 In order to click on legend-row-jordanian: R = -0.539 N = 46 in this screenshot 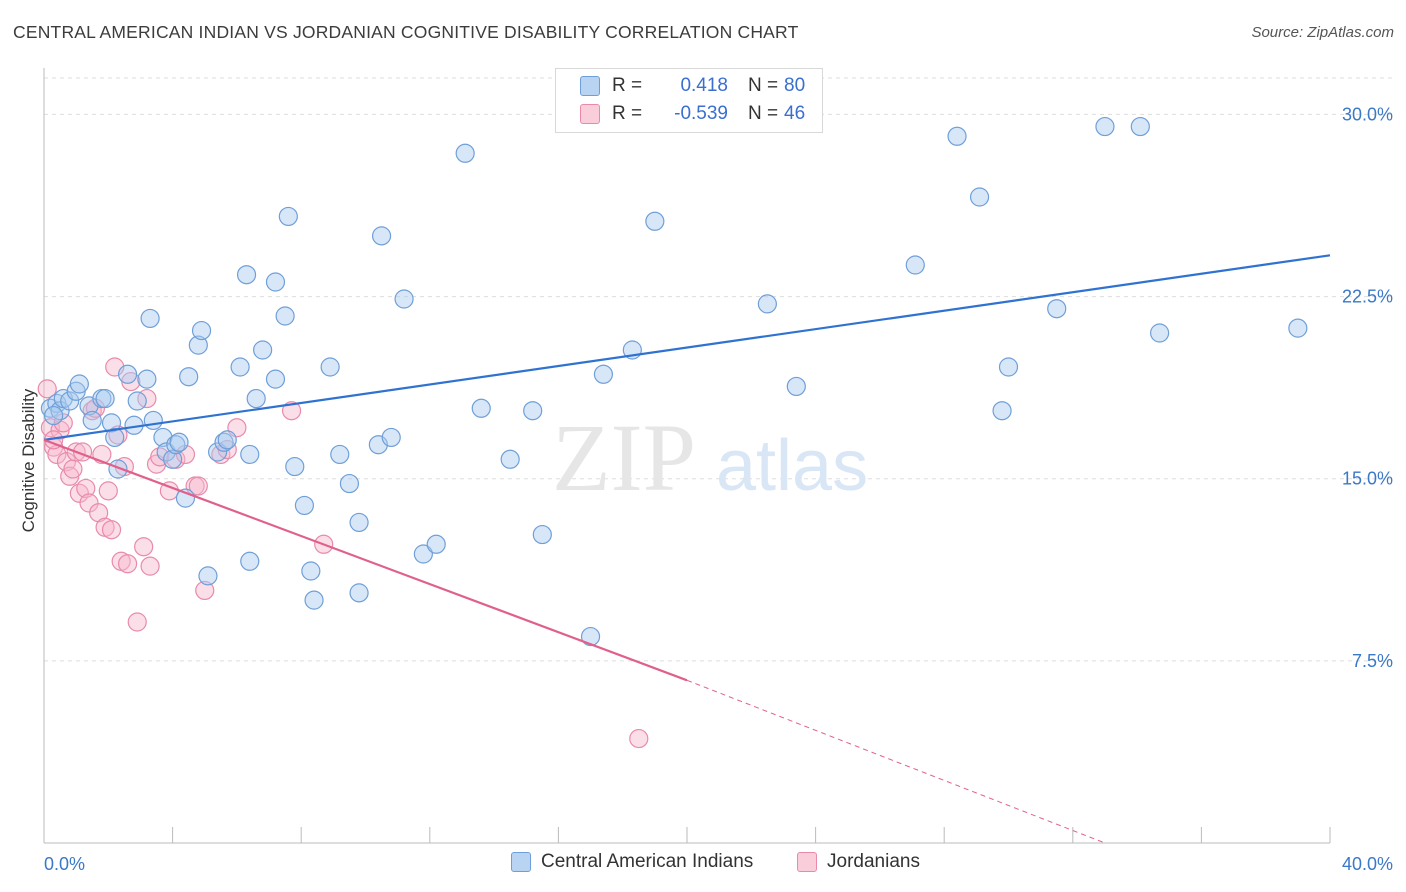, I will do `click(680, 114)`.